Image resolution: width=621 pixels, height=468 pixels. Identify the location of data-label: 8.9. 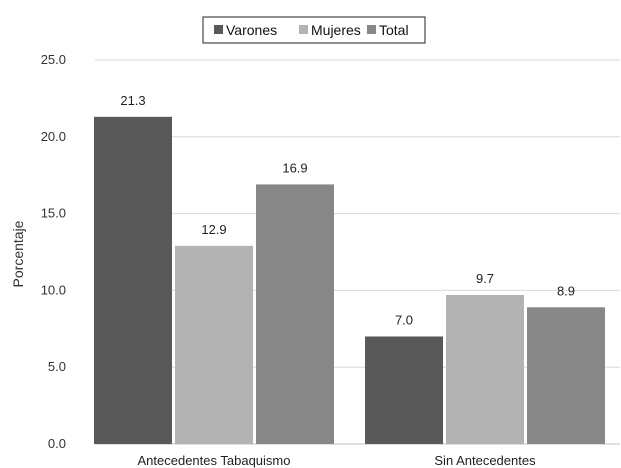
(566, 290).